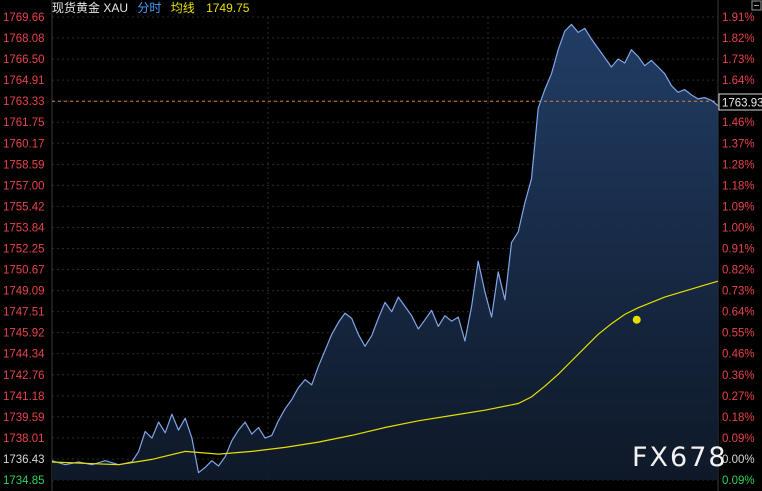 The width and height of the screenshot is (762, 491). What do you see at coordinates (738, 334) in the screenshot?
I see `y-tick-right: 0.55%` at bounding box center [738, 334].